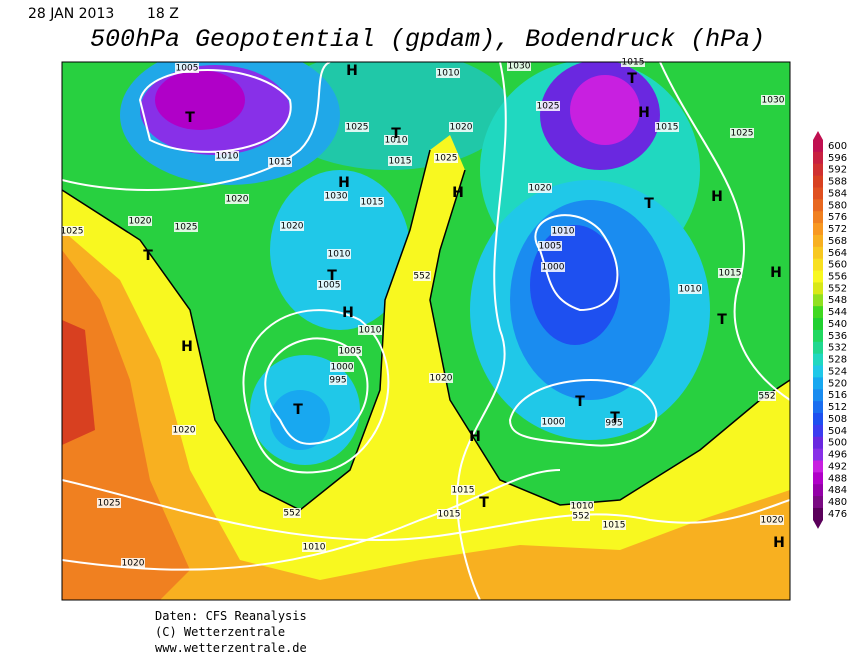 This screenshot has height=657, width=850. I want to click on colorbar-label: 580, so click(837, 205).